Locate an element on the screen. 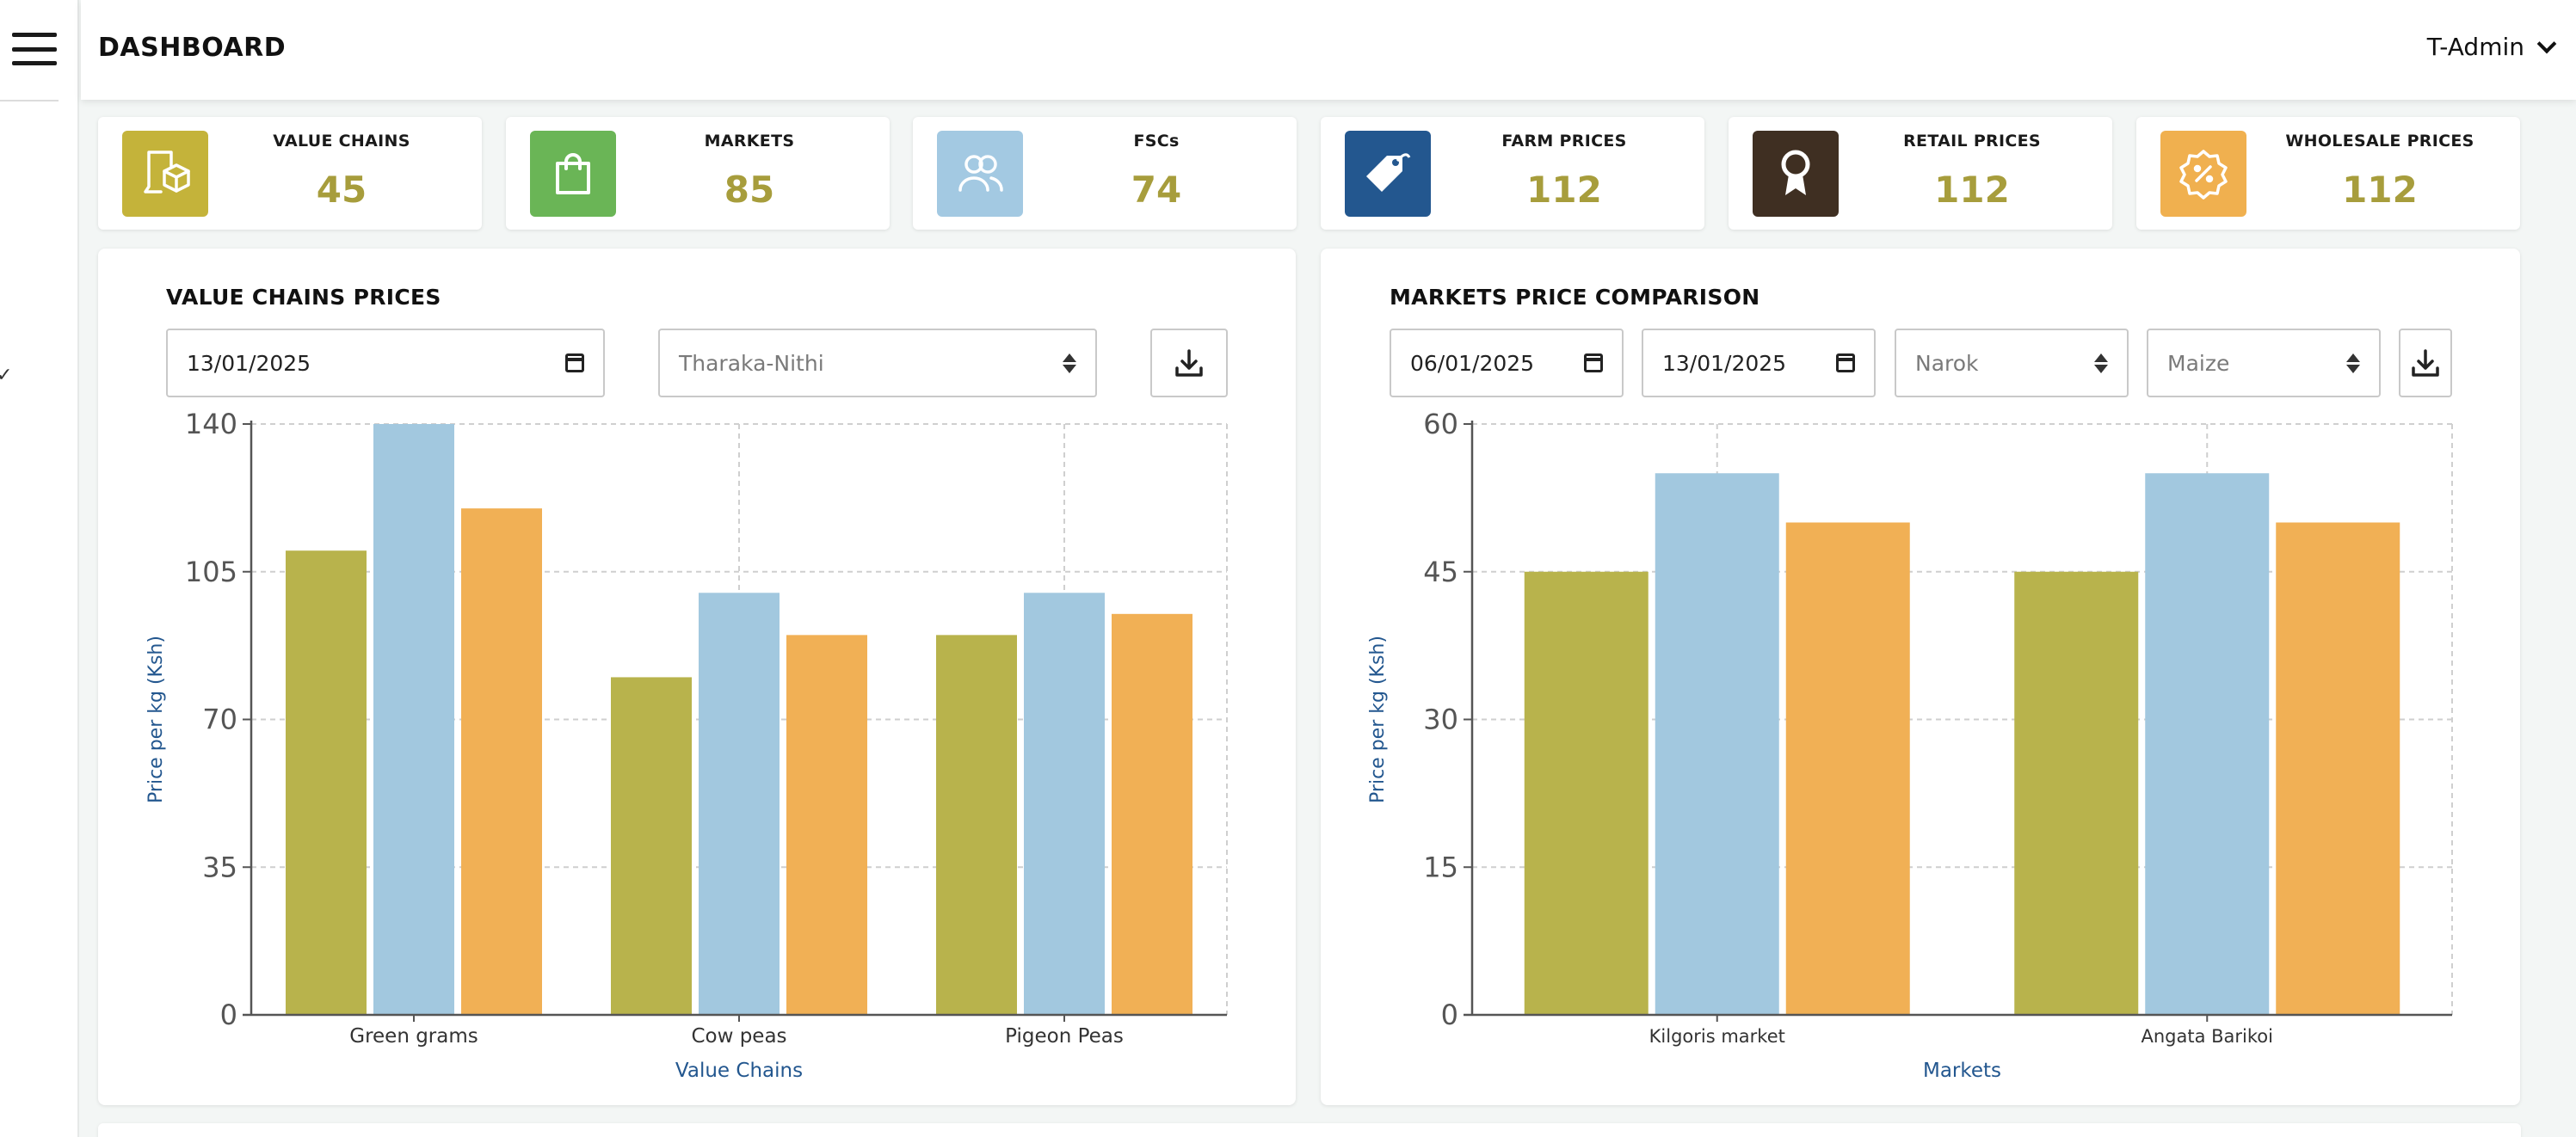 The width and height of the screenshot is (2576, 1137). date-to-value: 13/01/2025 is located at coordinates (1724, 363).